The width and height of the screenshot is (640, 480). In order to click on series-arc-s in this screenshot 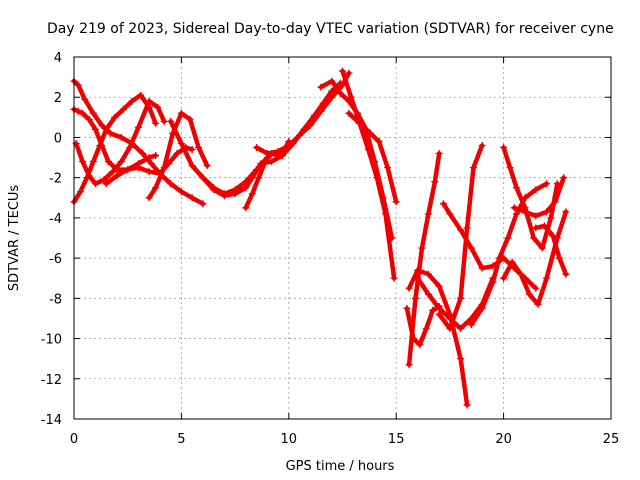, I will do `click(460, 236)`.